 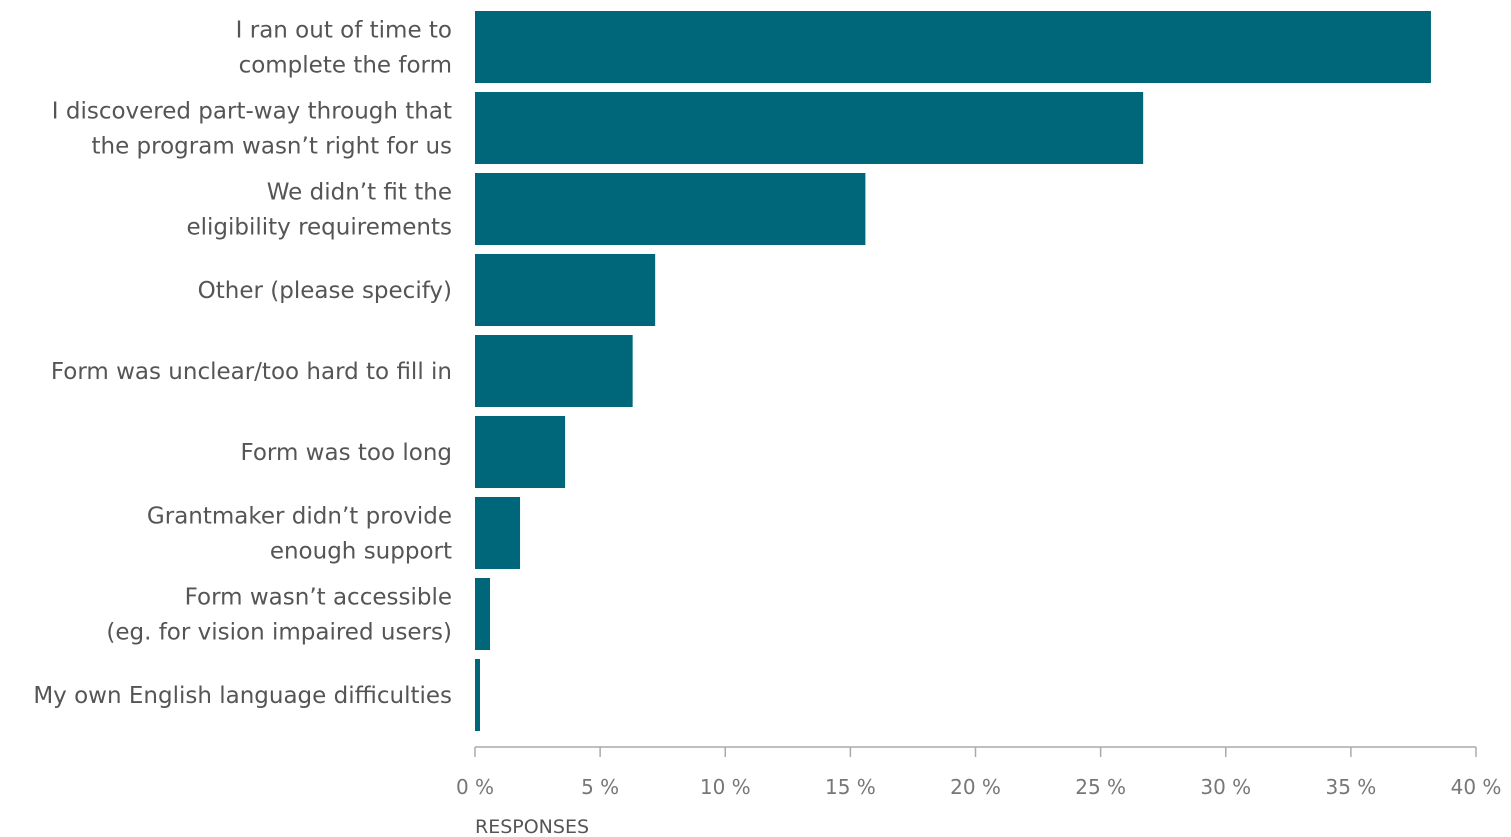 What do you see at coordinates (1350, 787) in the screenshot?
I see `x-tick-label: 35 %` at bounding box center [1350, 787].